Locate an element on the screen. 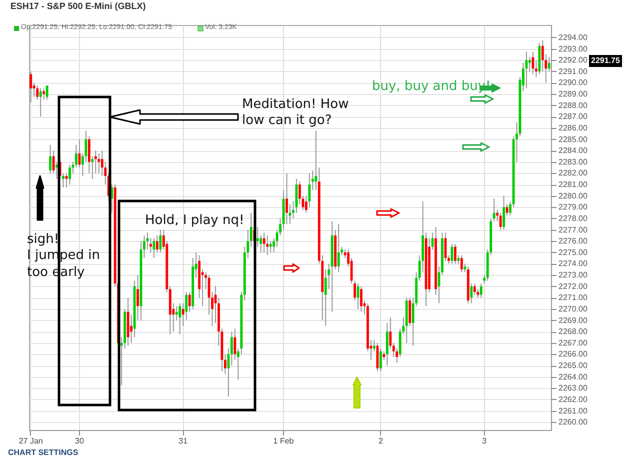 The image size is (640, 460). y-tick-label: 2265.00 is located at coordinates (573, 365).